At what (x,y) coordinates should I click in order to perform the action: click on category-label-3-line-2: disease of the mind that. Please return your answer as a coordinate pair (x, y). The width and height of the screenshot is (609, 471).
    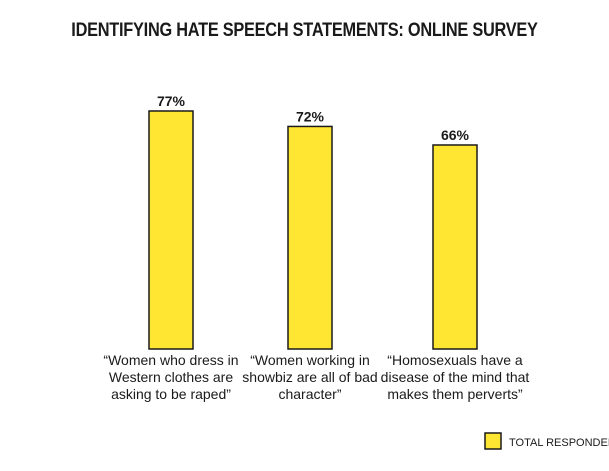
    Looking at the image, I should click on (455, 377).